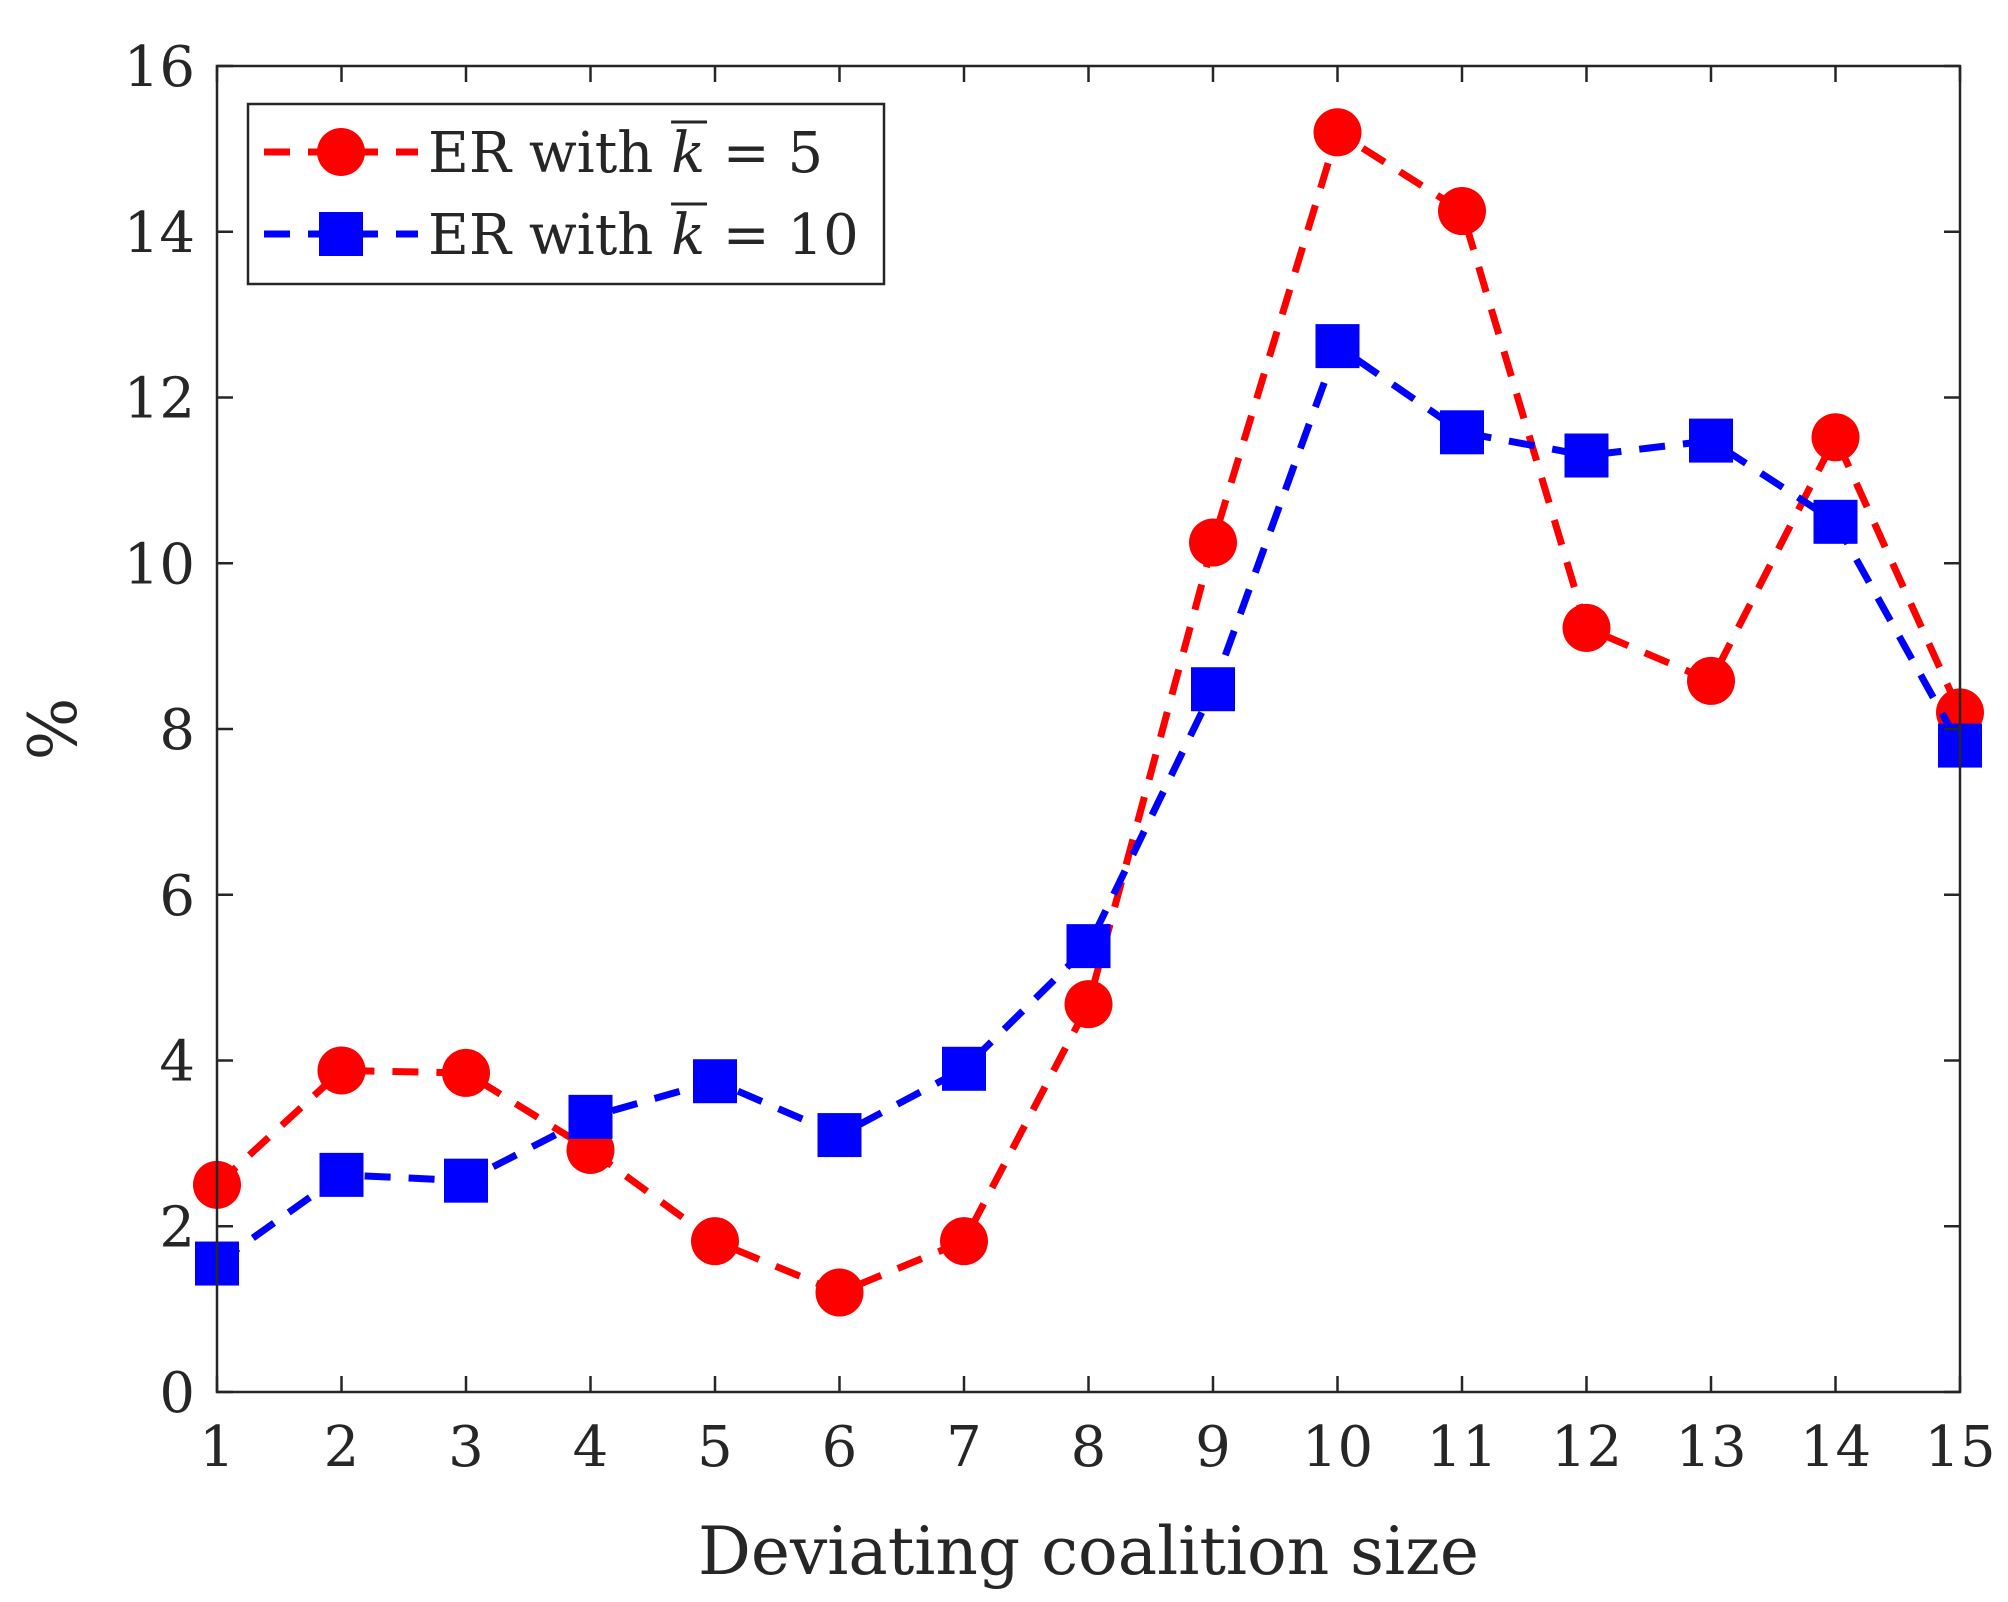 This screenshot has height=1602, width=2008. Describe the element at coordinates (177, 1227) in the screenshot. I see `y-tick-label: 2` at that location.